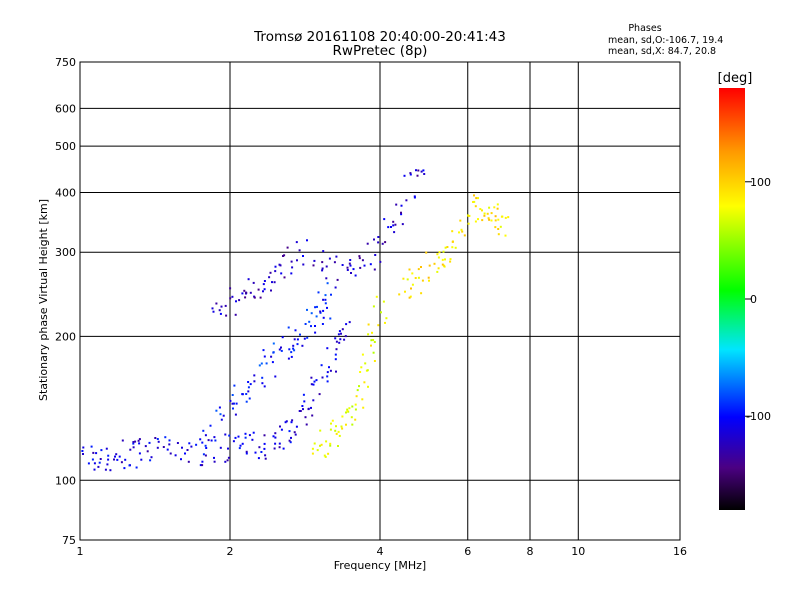  What do you see at coordinates (760, 182) in the screenshot?
I see `colorbar-tick-label: 100` at bounding box center [760, 182].